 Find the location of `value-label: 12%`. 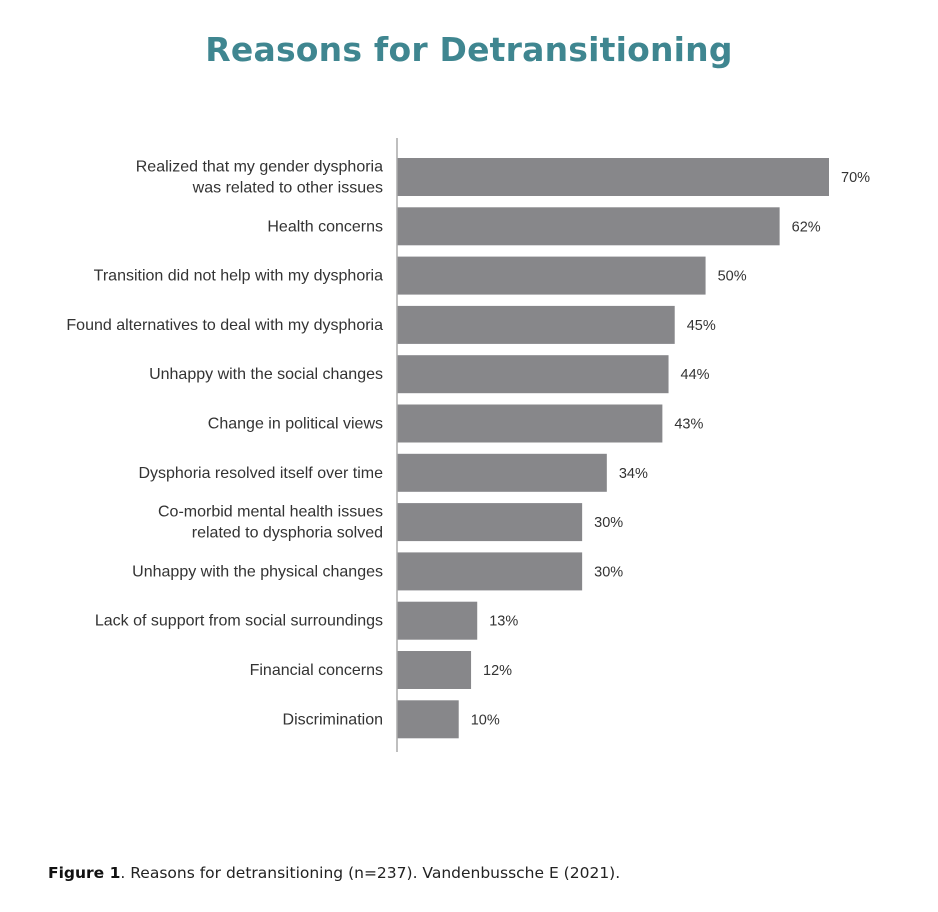

value-label: 12% is located at coordinates (497, 671).